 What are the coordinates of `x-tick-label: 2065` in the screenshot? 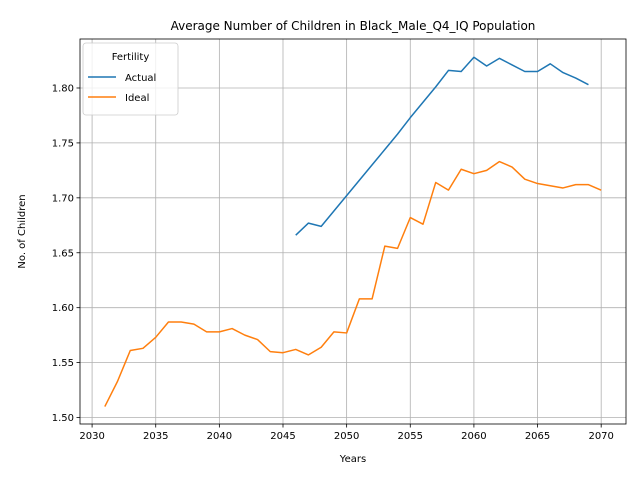 It's located at (537, 436).